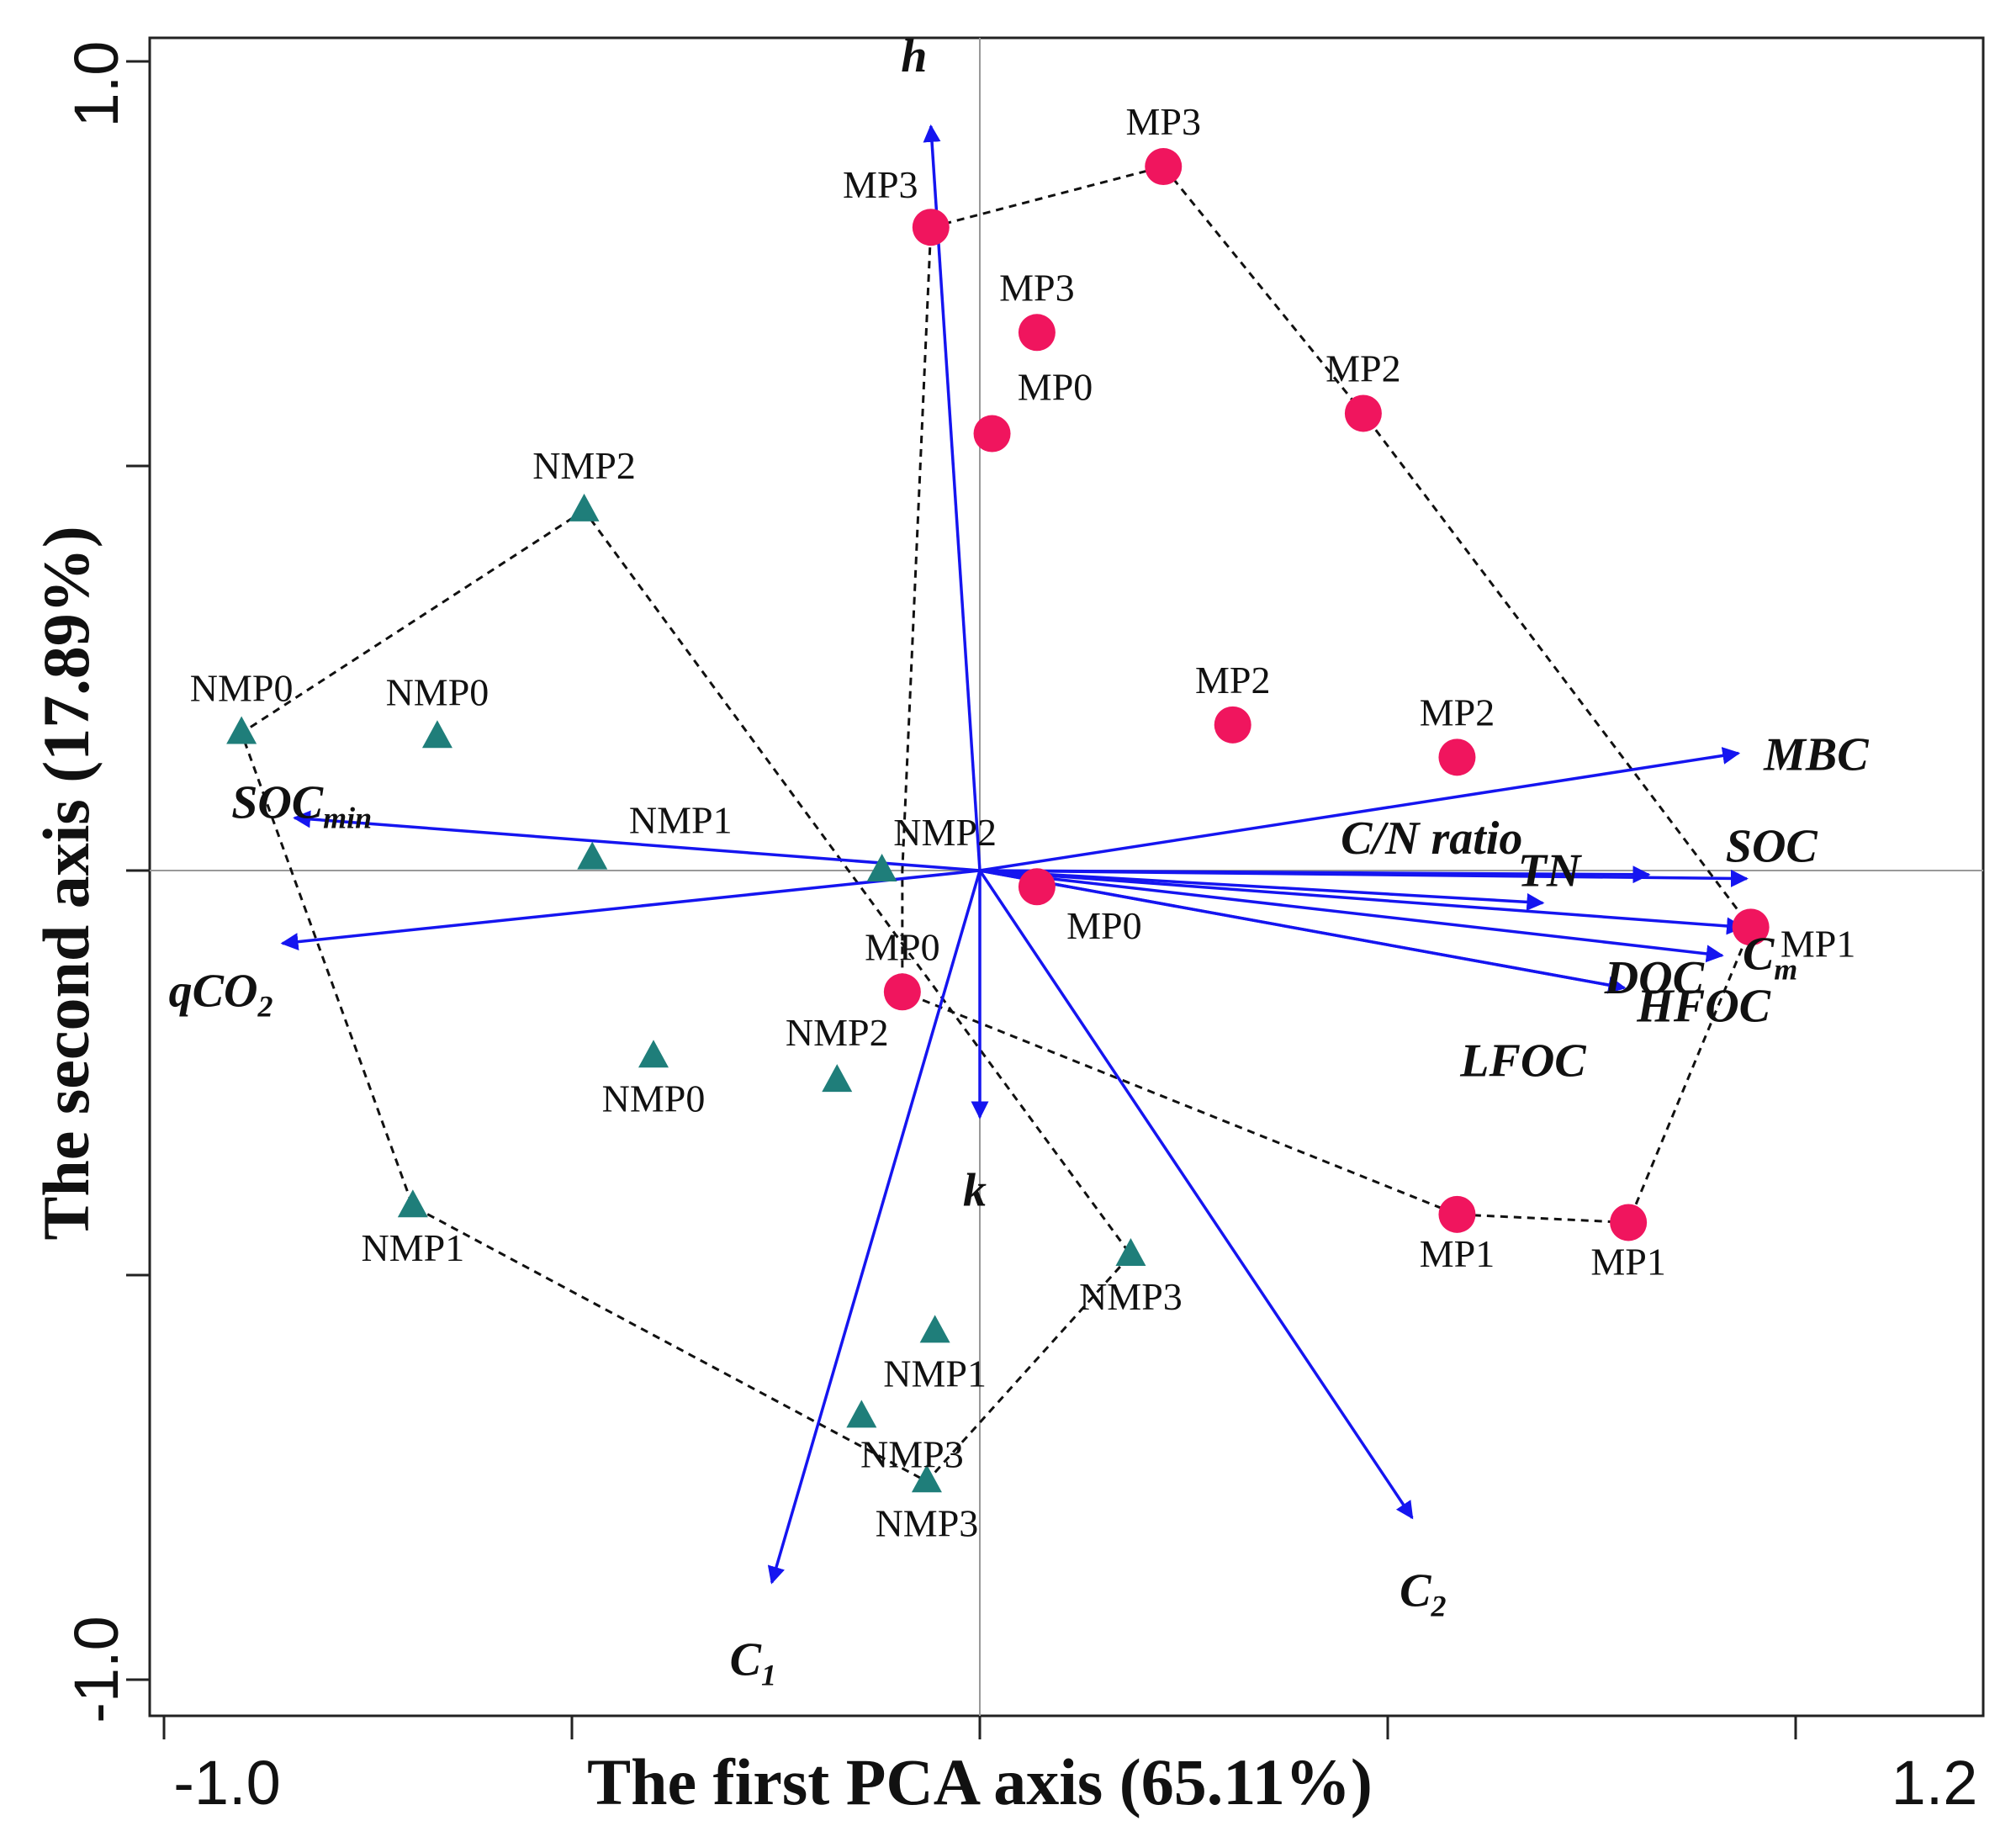 The height and width of the screenshot is (1842, 2016). Describe the element at coordinates (96, 84) in the screenshot. I see `y-tick-label-max: 1.0` at that location.